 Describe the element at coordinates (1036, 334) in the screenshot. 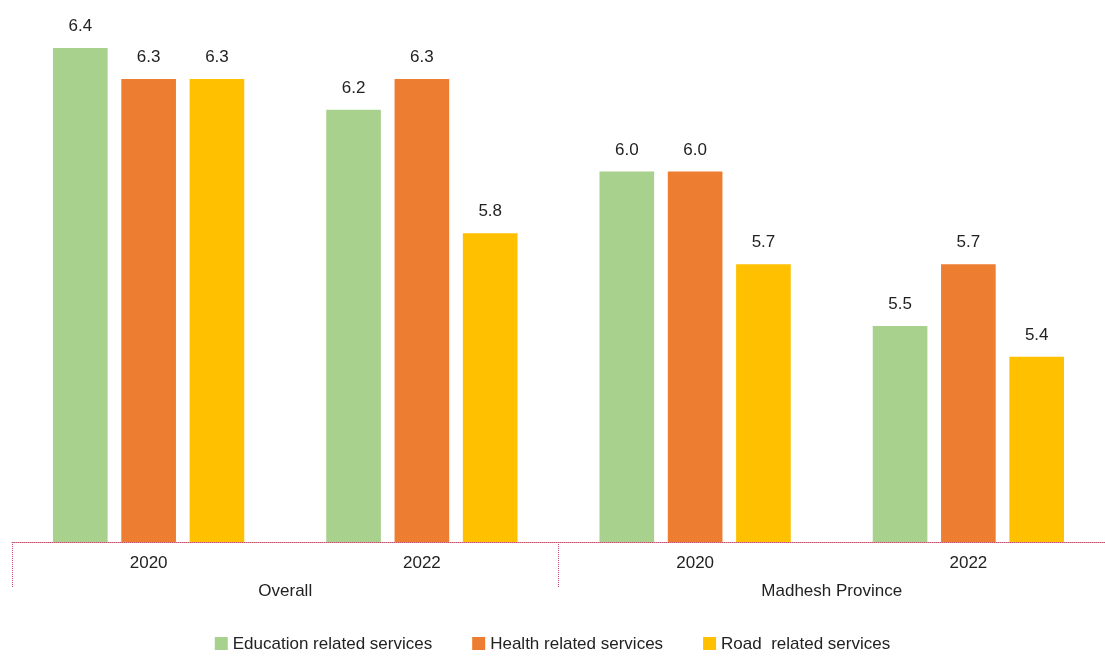

I see `data-label: 5.4` at that location.